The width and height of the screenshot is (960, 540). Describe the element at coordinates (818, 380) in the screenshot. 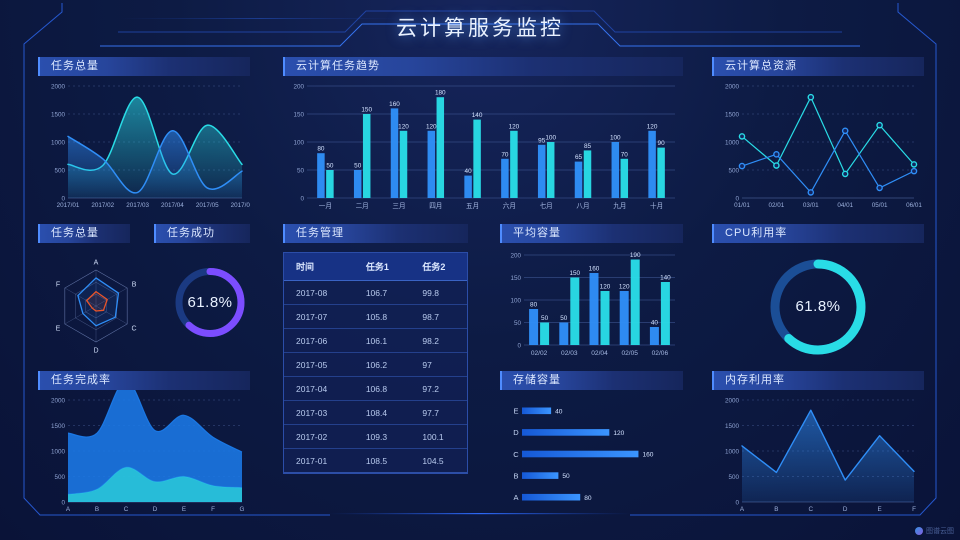

I see `panel-title-memory-usage: 内存利用率` at that location.